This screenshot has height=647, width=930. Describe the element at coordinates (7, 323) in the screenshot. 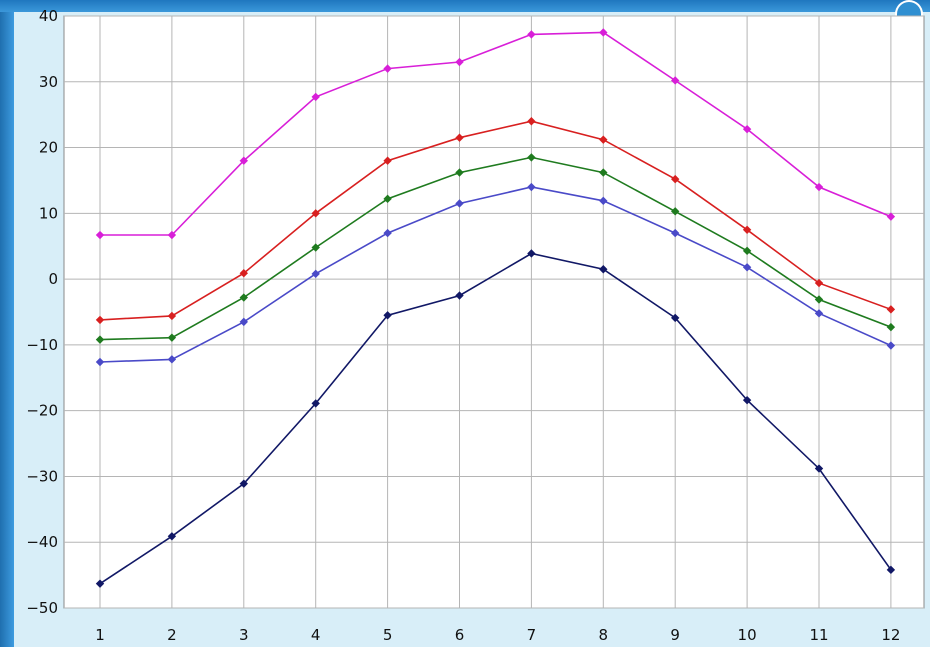

I see `left-decorative-strip` at that location.